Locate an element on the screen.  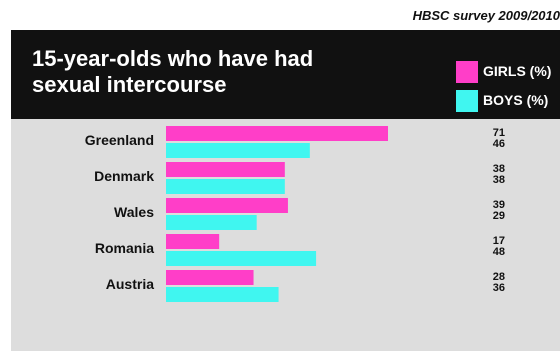
bar-boys-wales is located at coordinates (211, 222).